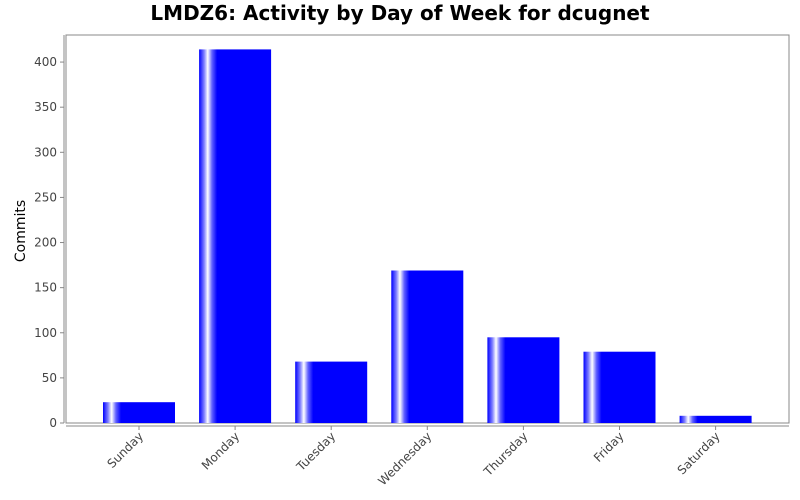 This screenshot has width=800, height=500. Describe the element at coordinates (505, 454) in the screenshot. I see `x-tick-label: Thursday` at that location.